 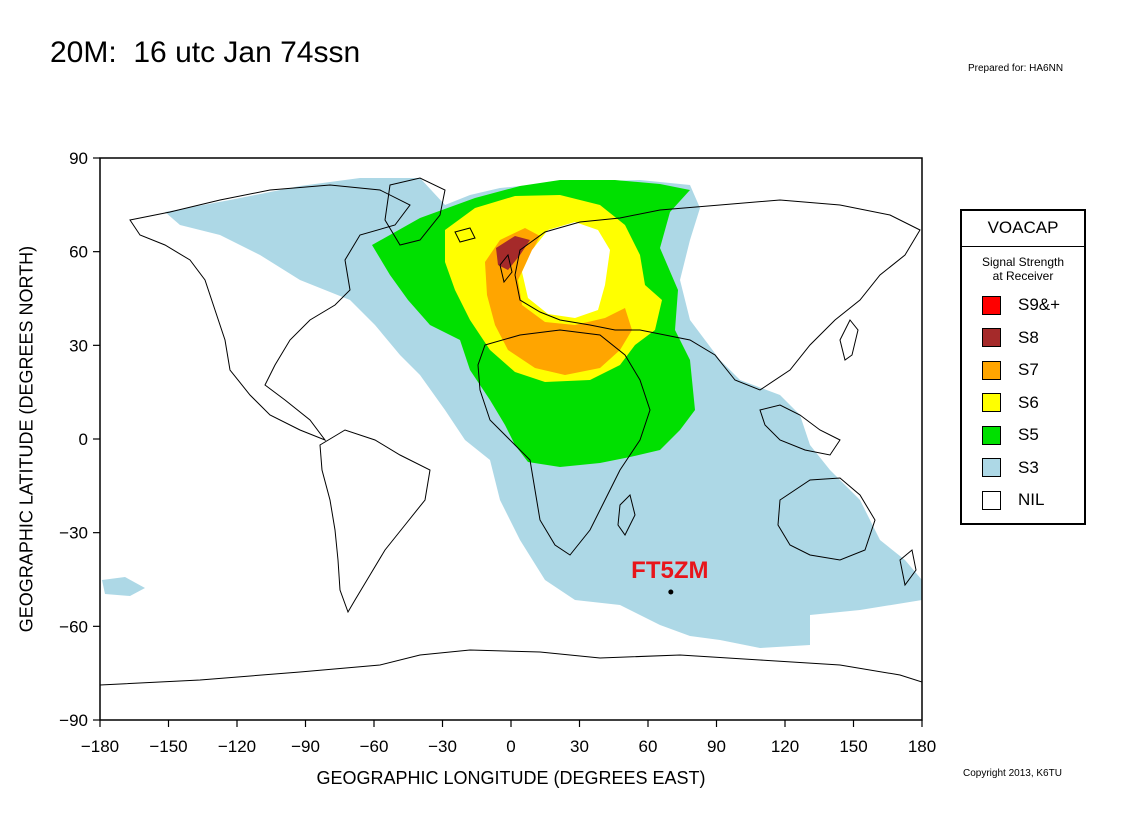 What do you see at coordinates (374, 746) in the screenshot?
I see `x-tick-label: −60` at bounding box center [374, 746].